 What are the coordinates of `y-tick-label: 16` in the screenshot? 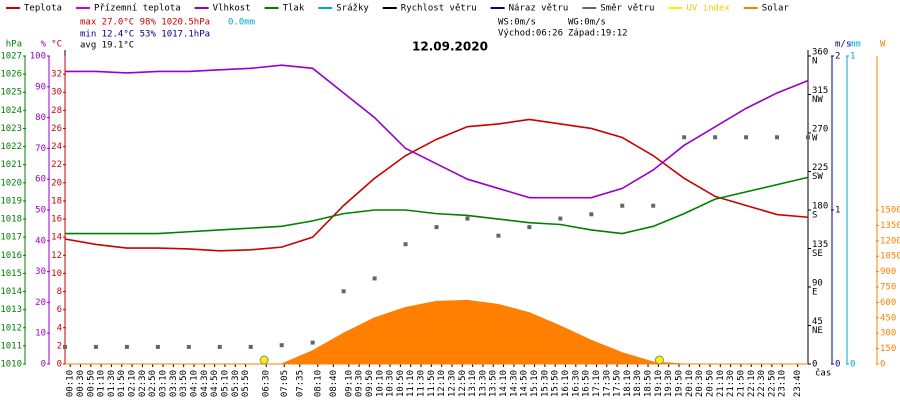 It's located at (56, 220).